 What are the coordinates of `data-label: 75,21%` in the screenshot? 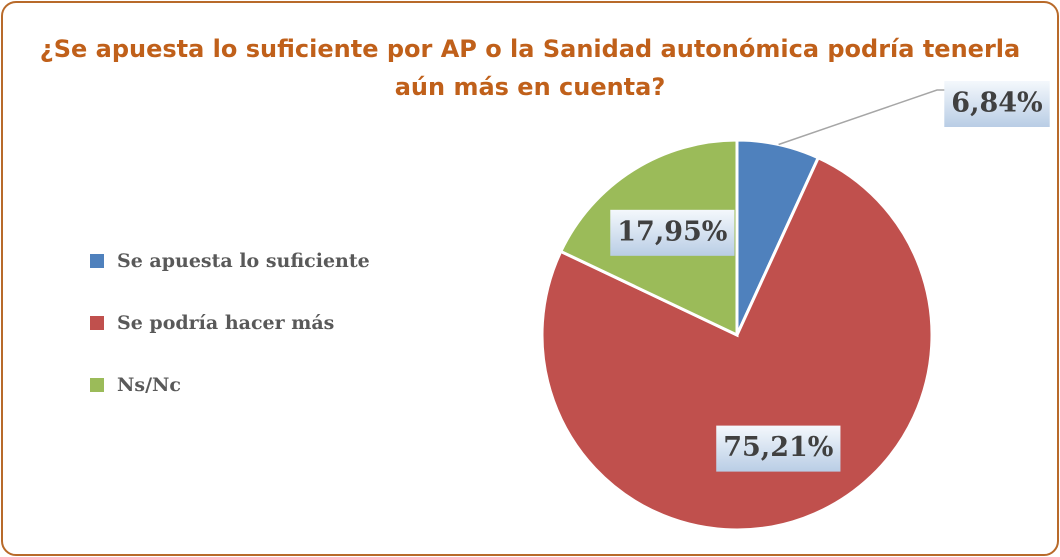 It's located at (778, 447).